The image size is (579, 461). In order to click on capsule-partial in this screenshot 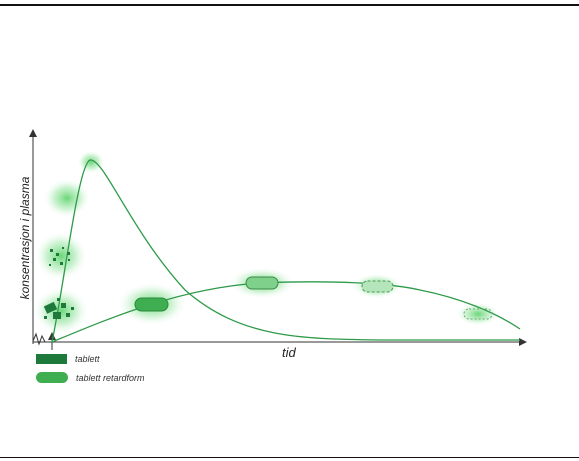, I will do `click(262, 283)`.